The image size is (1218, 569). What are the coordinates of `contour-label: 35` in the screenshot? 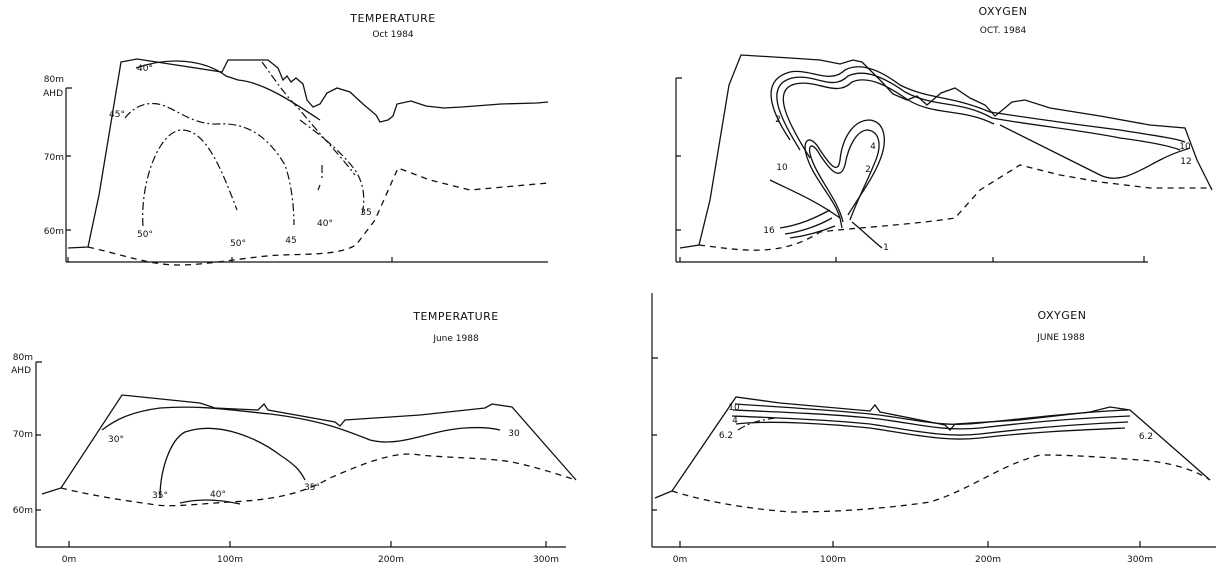 It's located at (365, 213).